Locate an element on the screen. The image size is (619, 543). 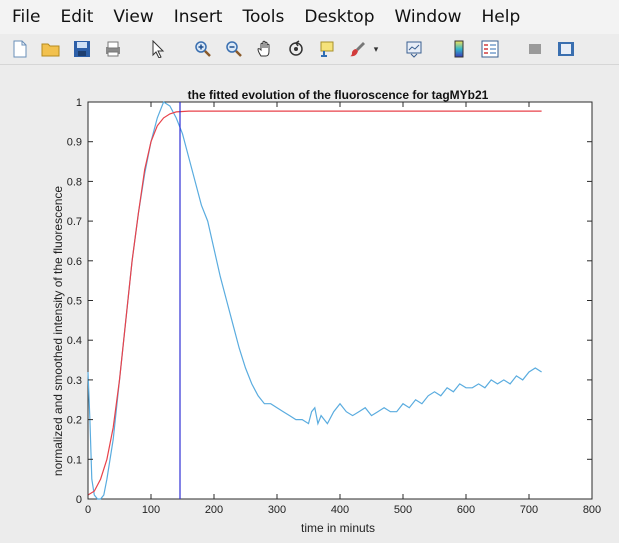
x-tick-label: 200 is located at coordinates (214, 510).